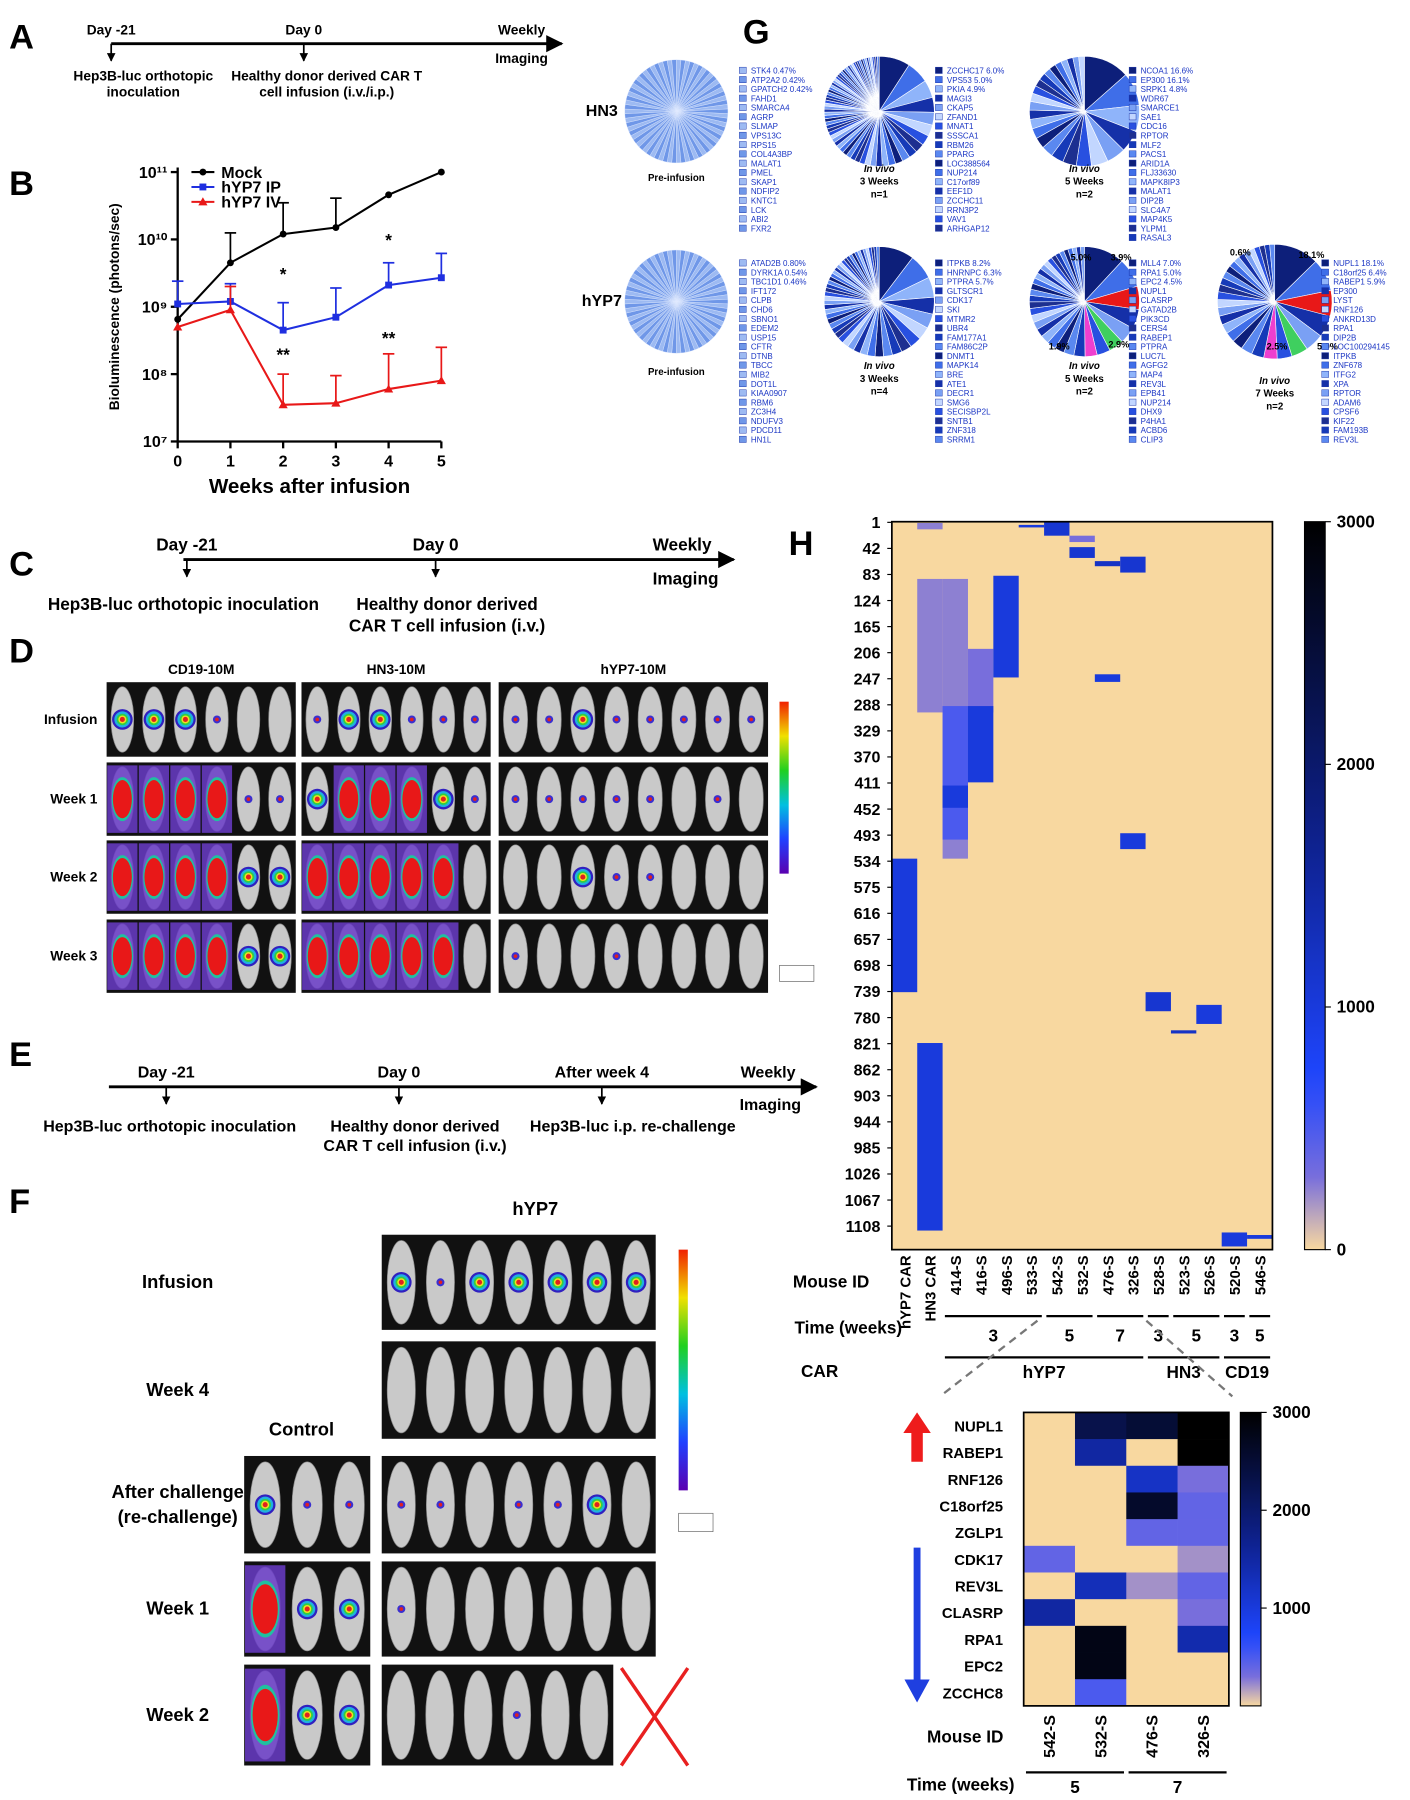  What do you see at coordinates (994, 1335) in the screenshot?
I see `group-label: 3` at bounding box center [994, 1335].